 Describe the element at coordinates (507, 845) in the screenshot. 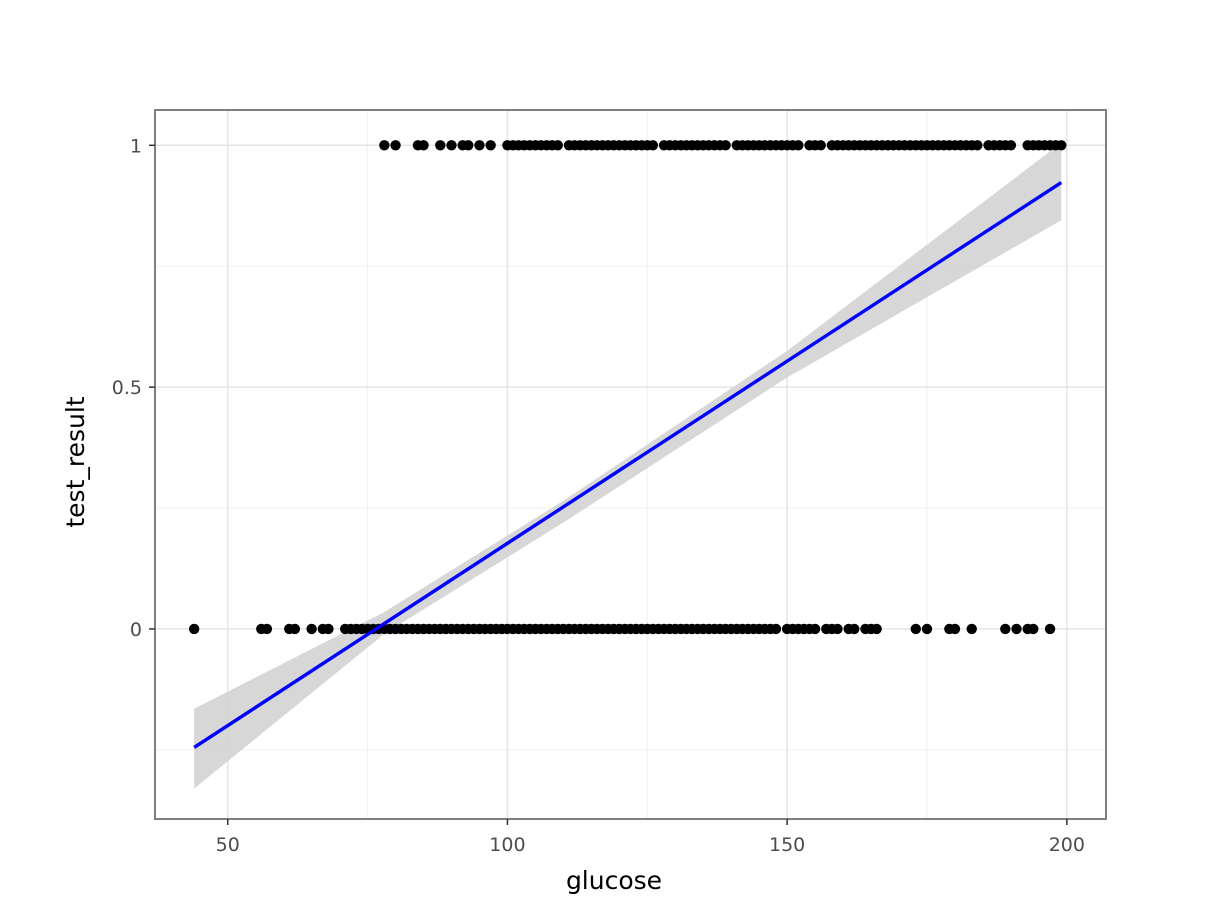

I see `x-tick-label: 100` at that location.